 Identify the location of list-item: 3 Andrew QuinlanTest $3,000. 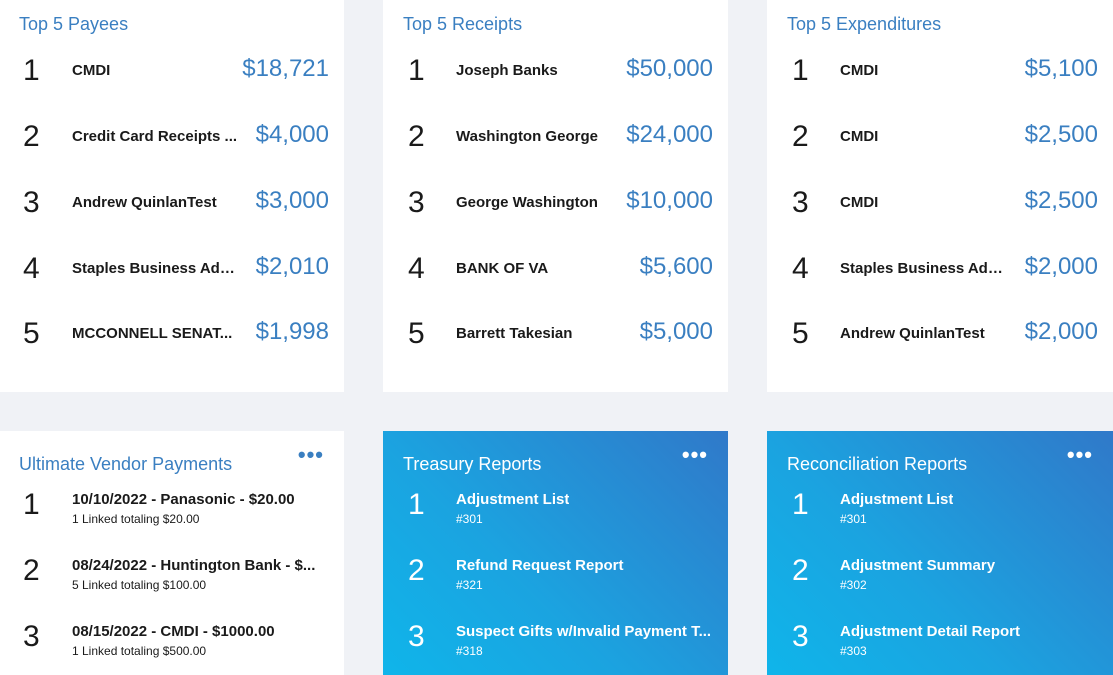
(172, 203).